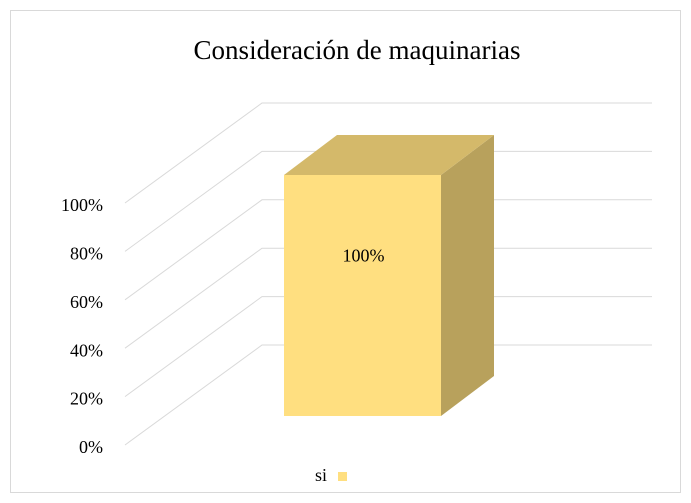  I want to click on y-tick-label: 0%, so click(91, 447).